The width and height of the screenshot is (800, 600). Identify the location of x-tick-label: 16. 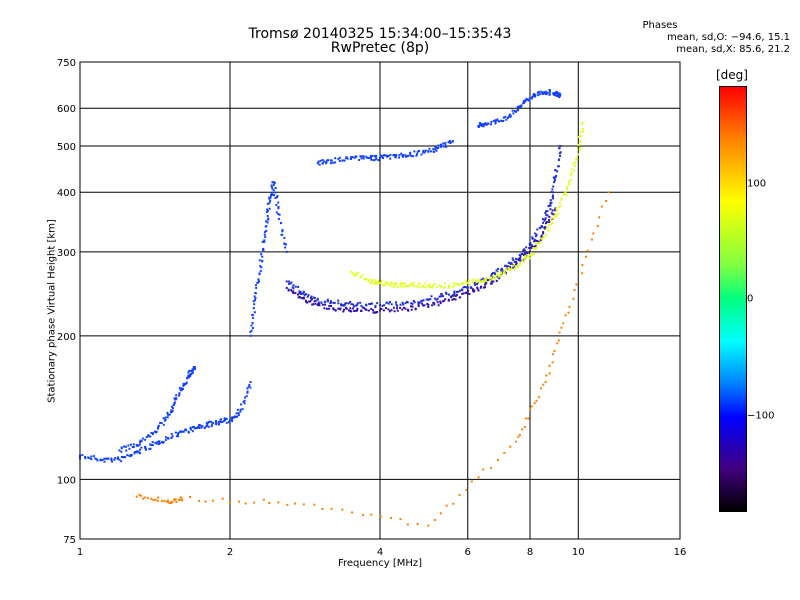
(680, 552).